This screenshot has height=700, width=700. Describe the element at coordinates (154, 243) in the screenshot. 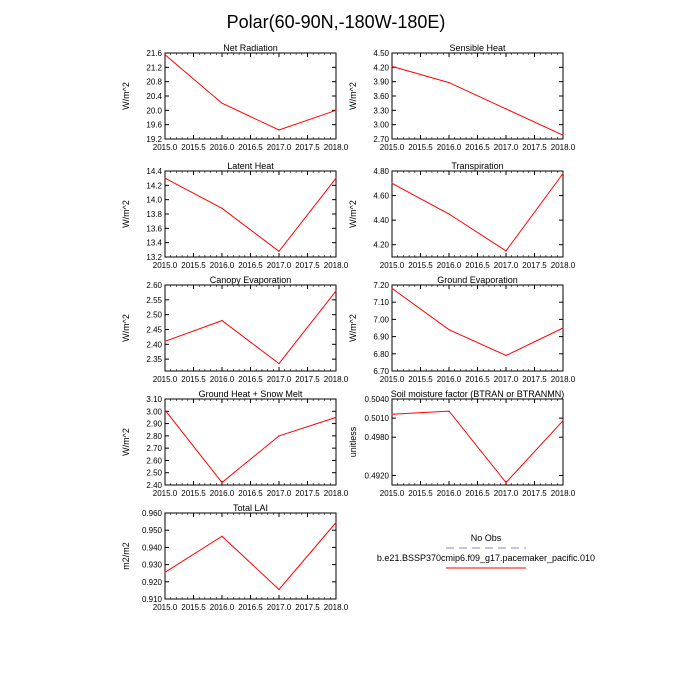

I see `y-tick-label: 13.4` at that location.